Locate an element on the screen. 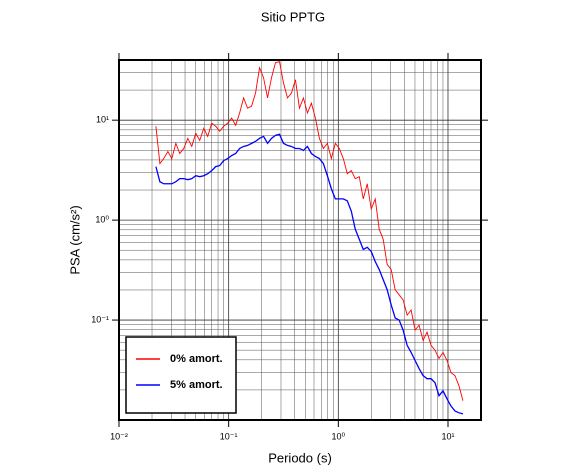 This screenshot has width=586, height=475. legend-label: 0% amort. is located at coordinates (196, 359).